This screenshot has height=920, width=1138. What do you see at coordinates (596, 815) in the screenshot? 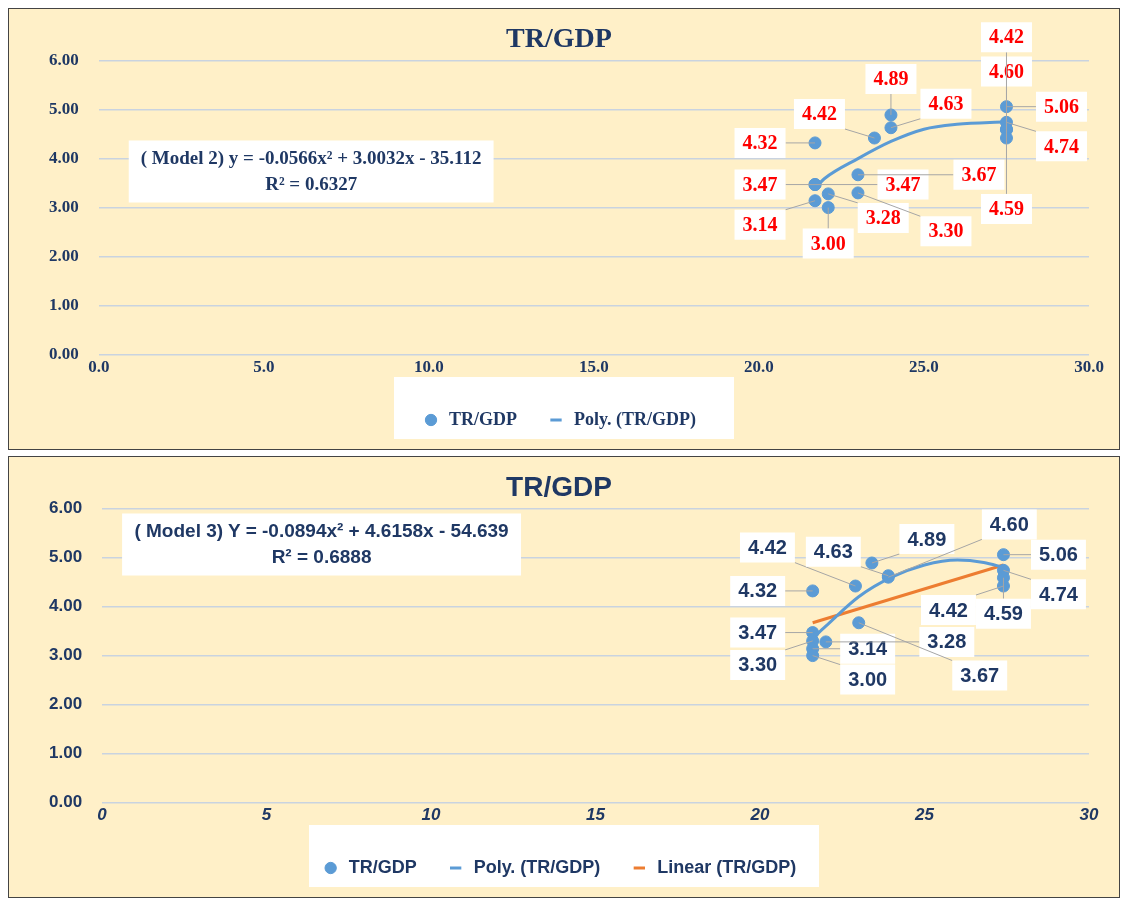
I see `x-tick-label: 15` at bounding box center [596, 815].